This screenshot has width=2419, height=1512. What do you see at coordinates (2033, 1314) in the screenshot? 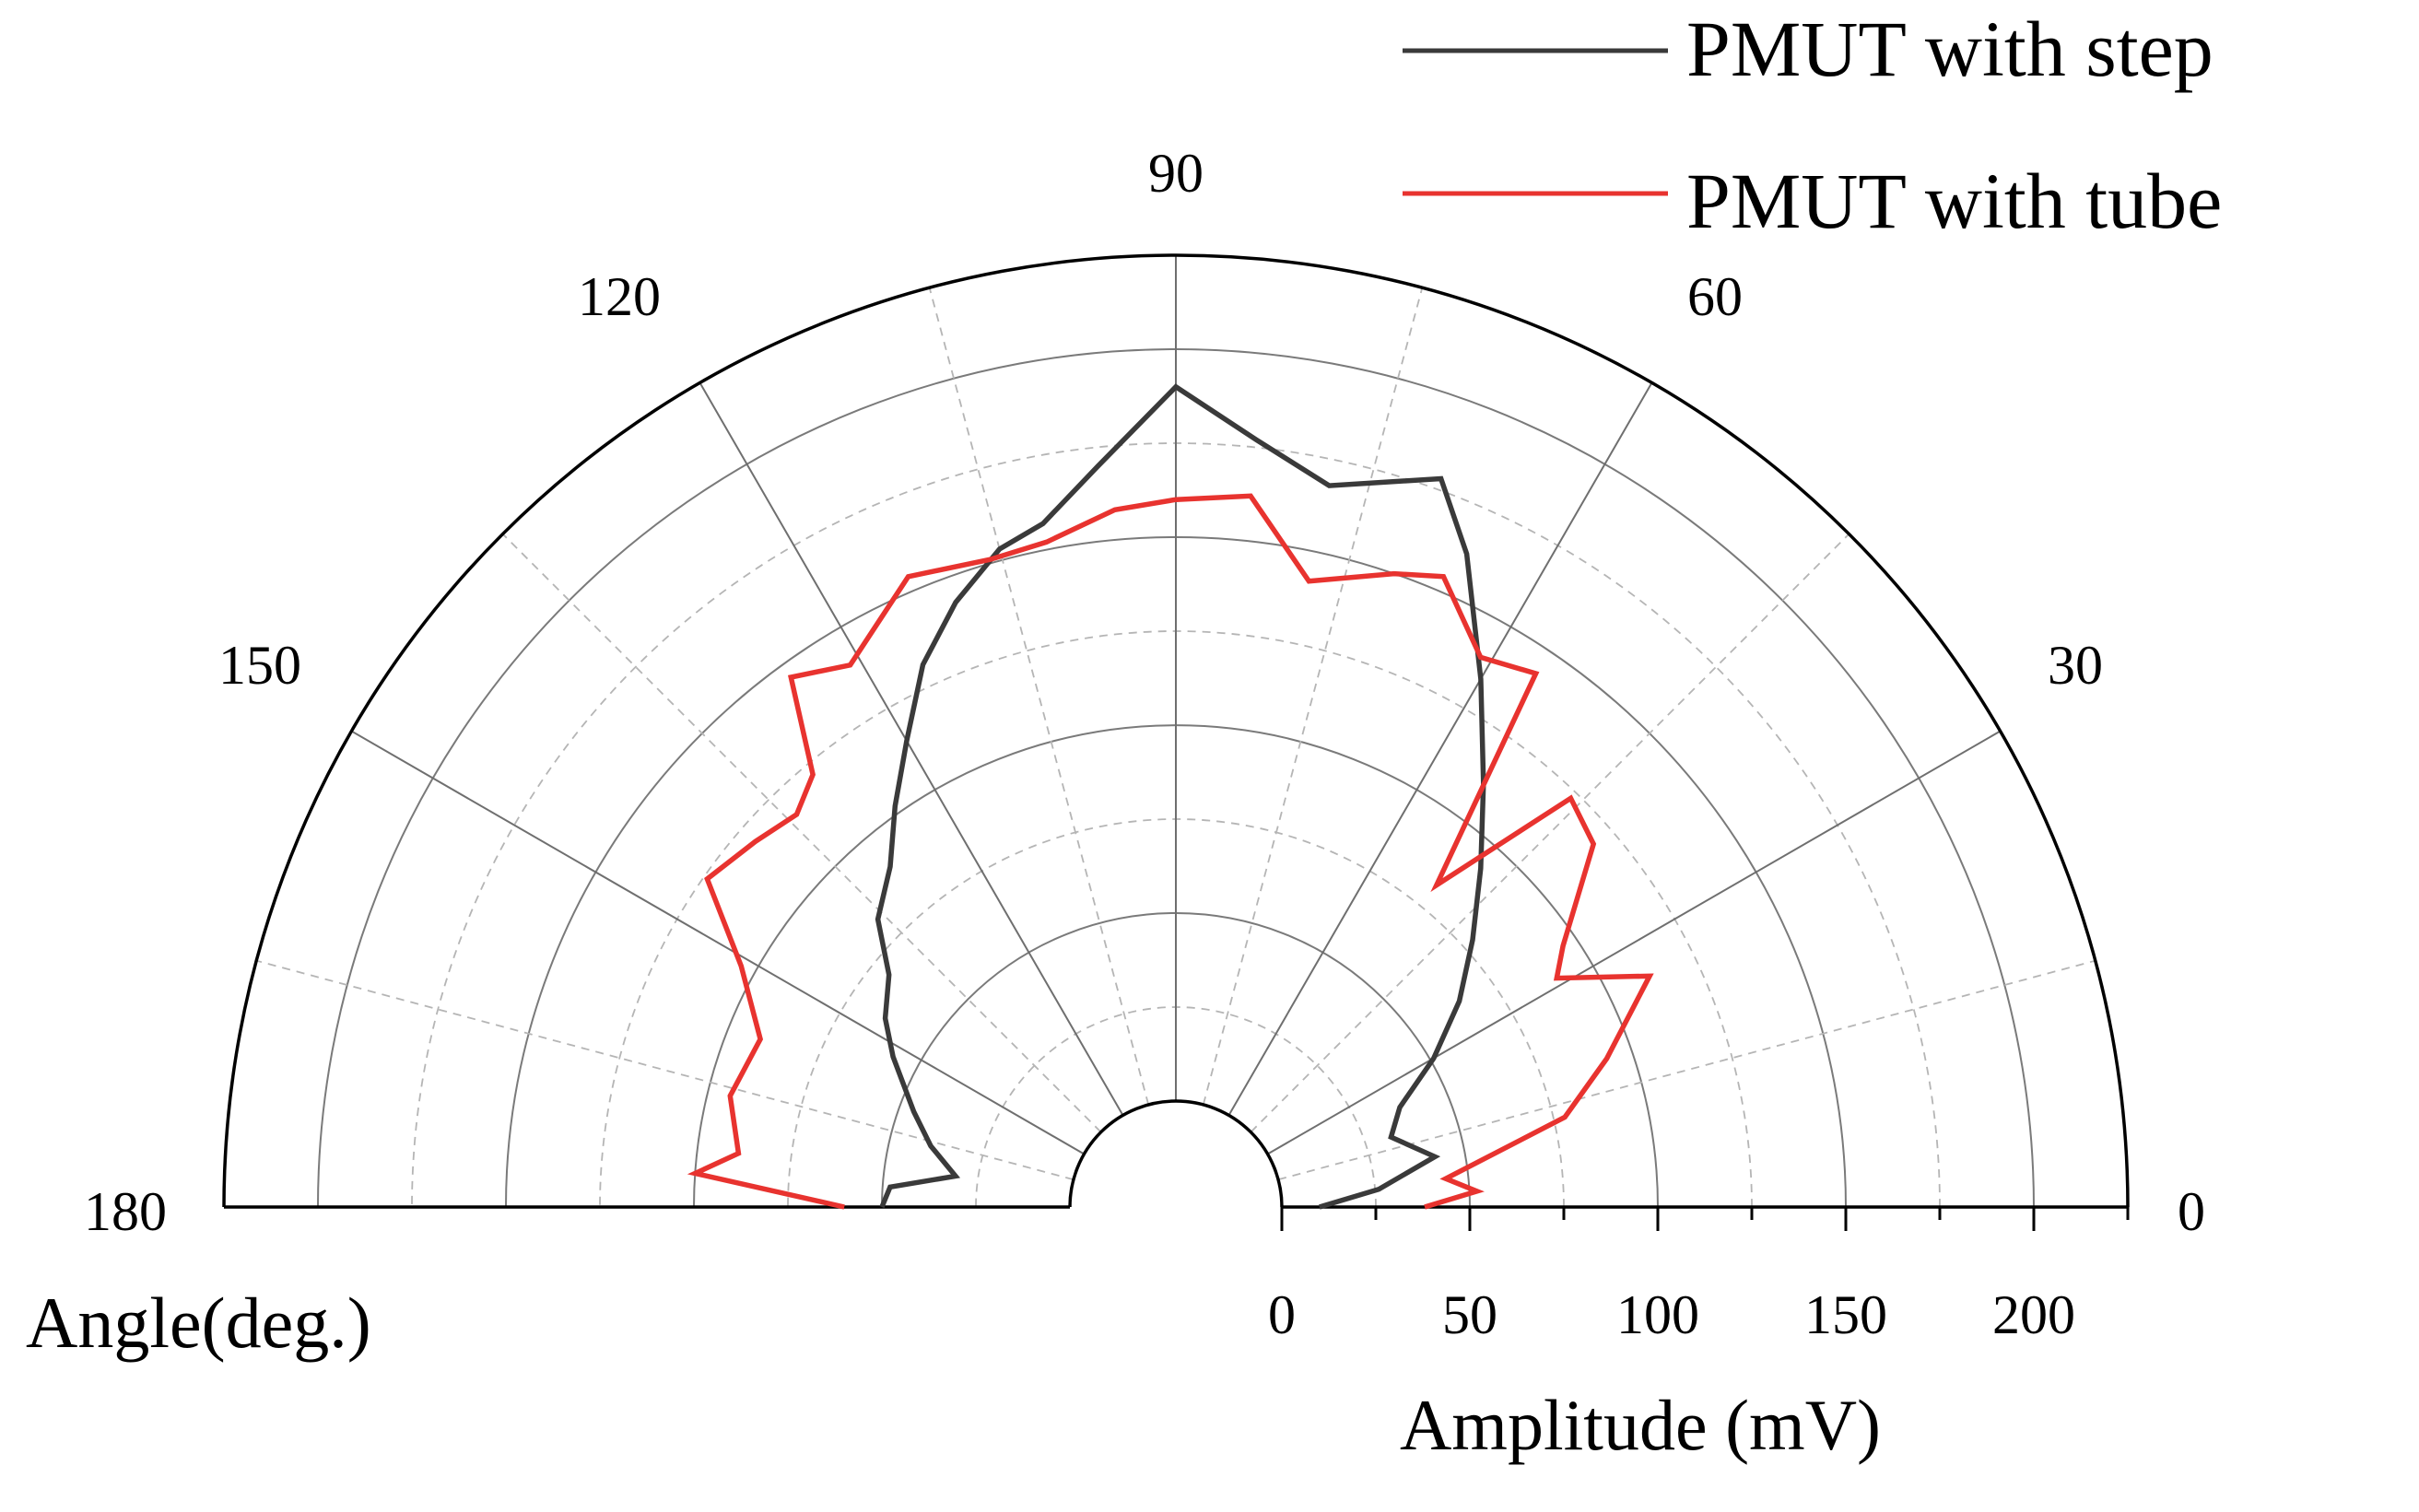
I see `radial-tick-label: 200` at bounding box center [2033, 1314].